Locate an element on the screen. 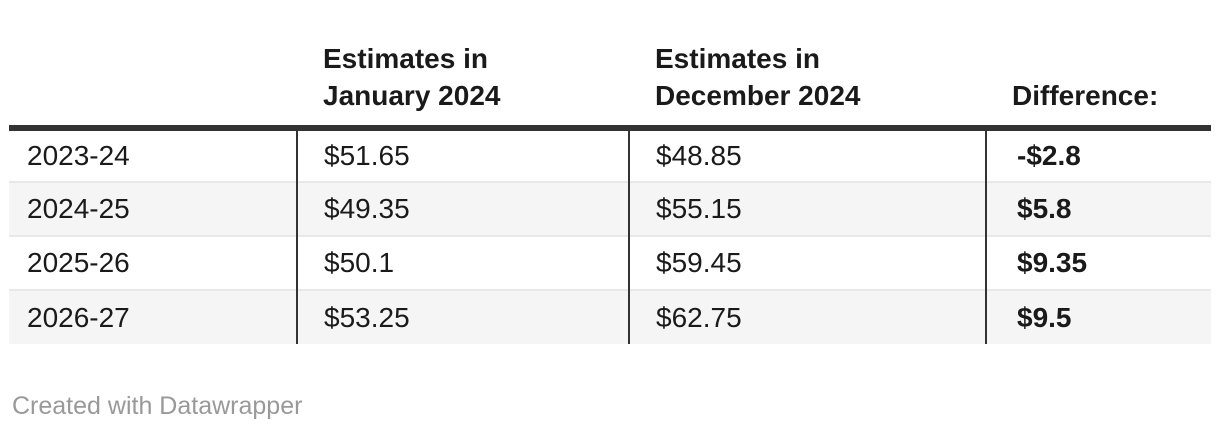 Image resolution: width=1220 pixels, height=428 pixels. january-estimate-cell: $53.25 is located at coordinates (462, 316).